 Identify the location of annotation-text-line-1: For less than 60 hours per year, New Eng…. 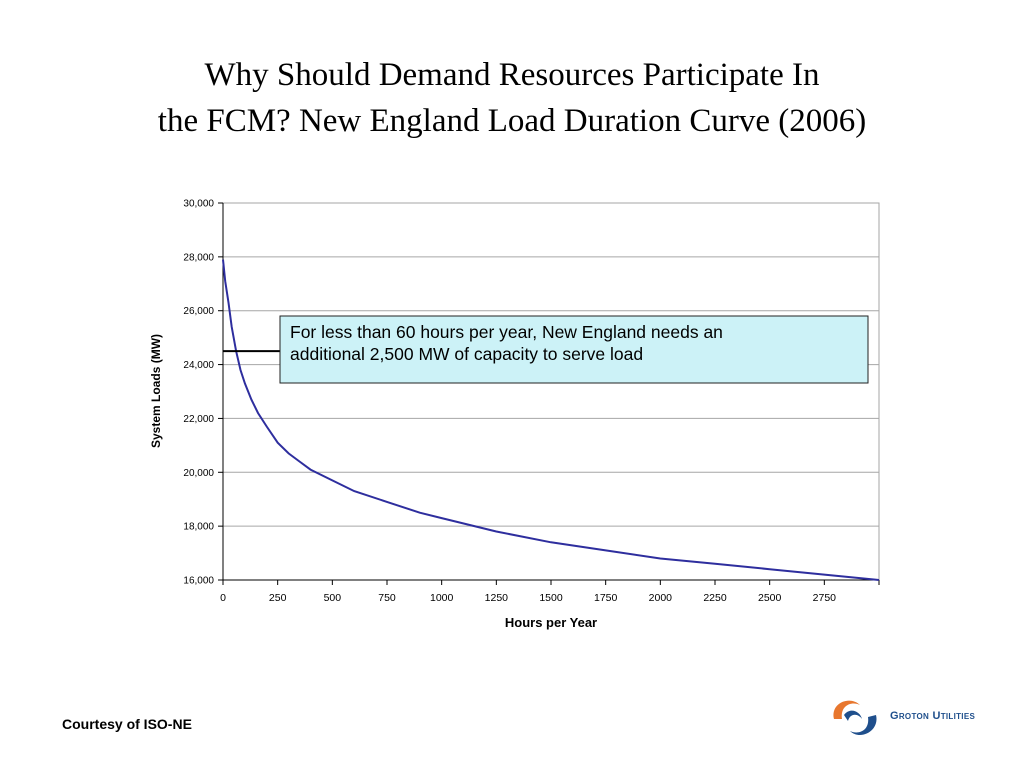
(506, 332).